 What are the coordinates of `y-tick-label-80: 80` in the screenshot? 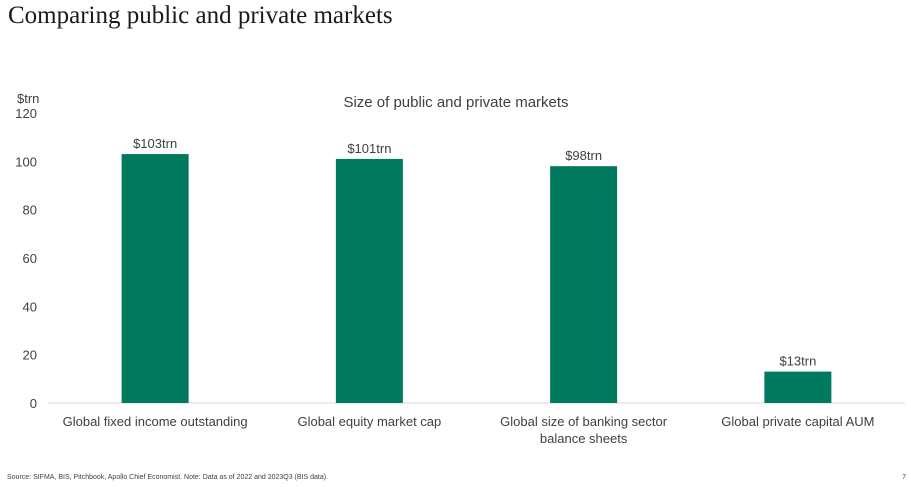 It's located at (30, 210).